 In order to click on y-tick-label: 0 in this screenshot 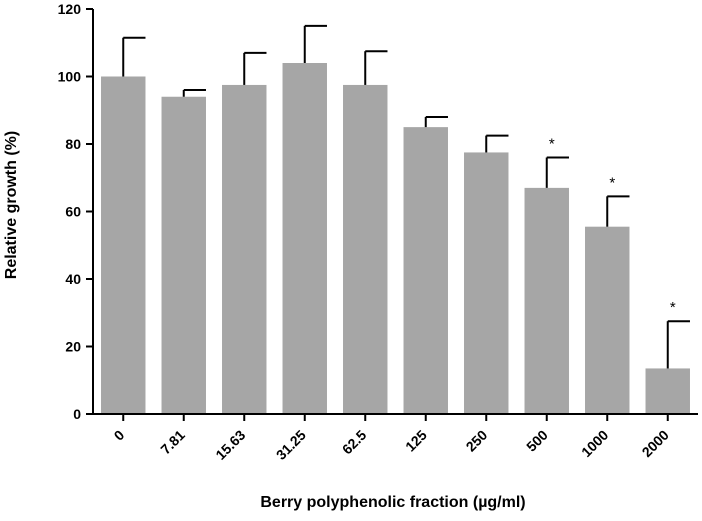, I will do `click(77, 414)`.